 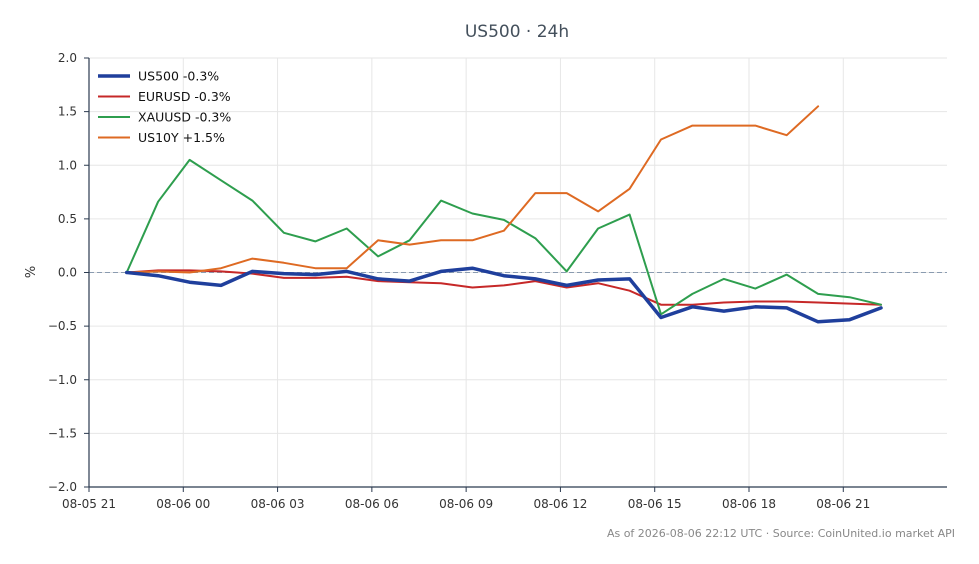 I want to click on y-axis-label: %, so click(x=31, y=272).